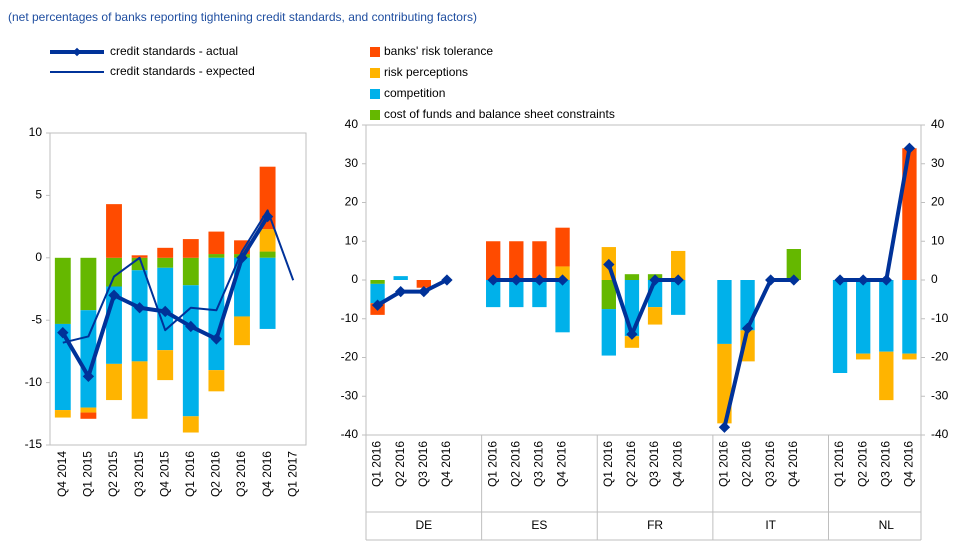  I want to click on y-tick-label: -15, so click(34, 444).